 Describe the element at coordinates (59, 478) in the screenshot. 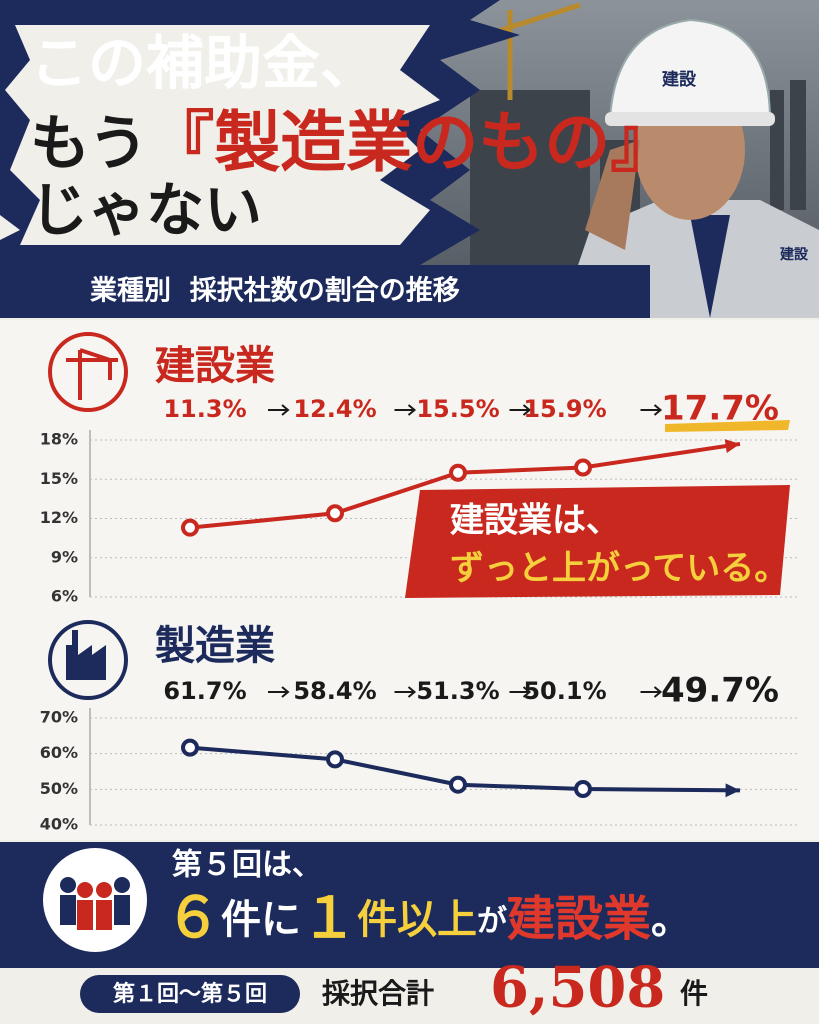

I see `y-tick-label: 15%` at that location.